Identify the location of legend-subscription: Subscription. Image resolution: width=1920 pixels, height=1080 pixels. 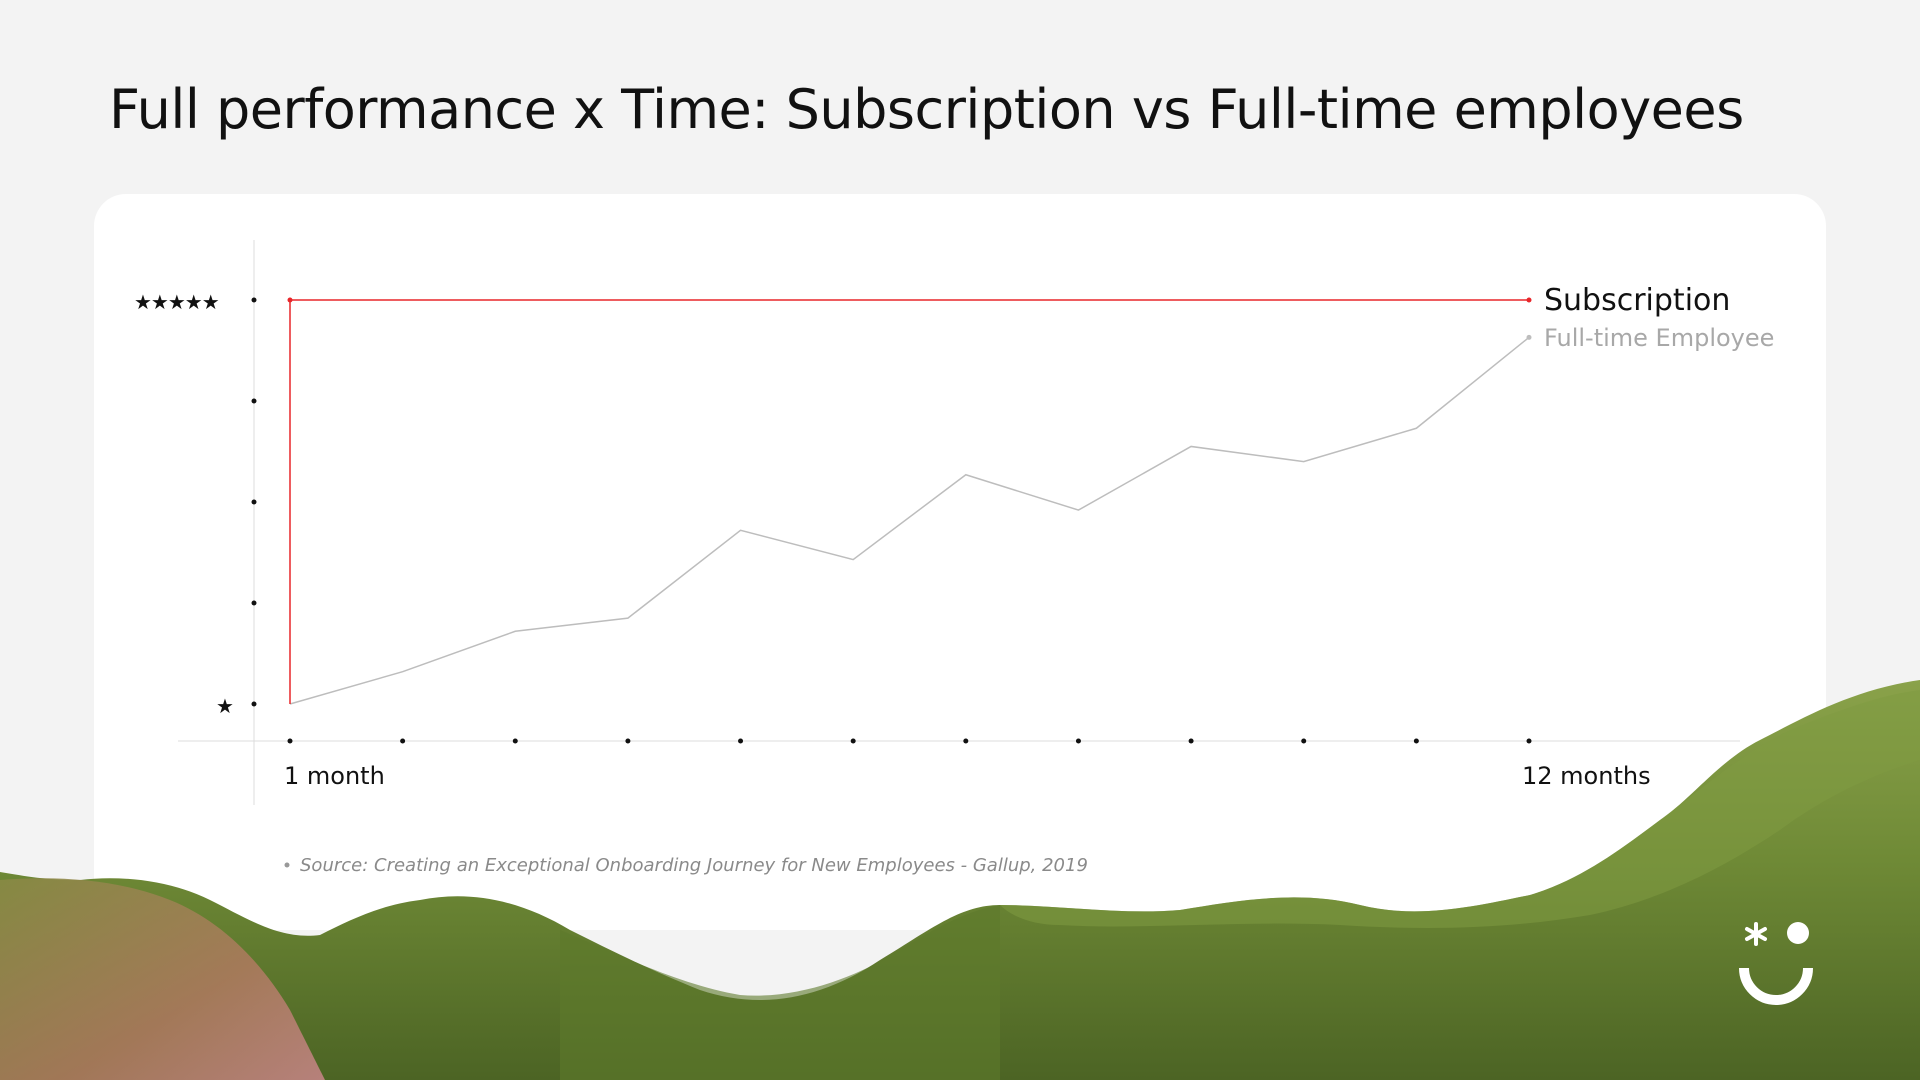
(1637, 300).